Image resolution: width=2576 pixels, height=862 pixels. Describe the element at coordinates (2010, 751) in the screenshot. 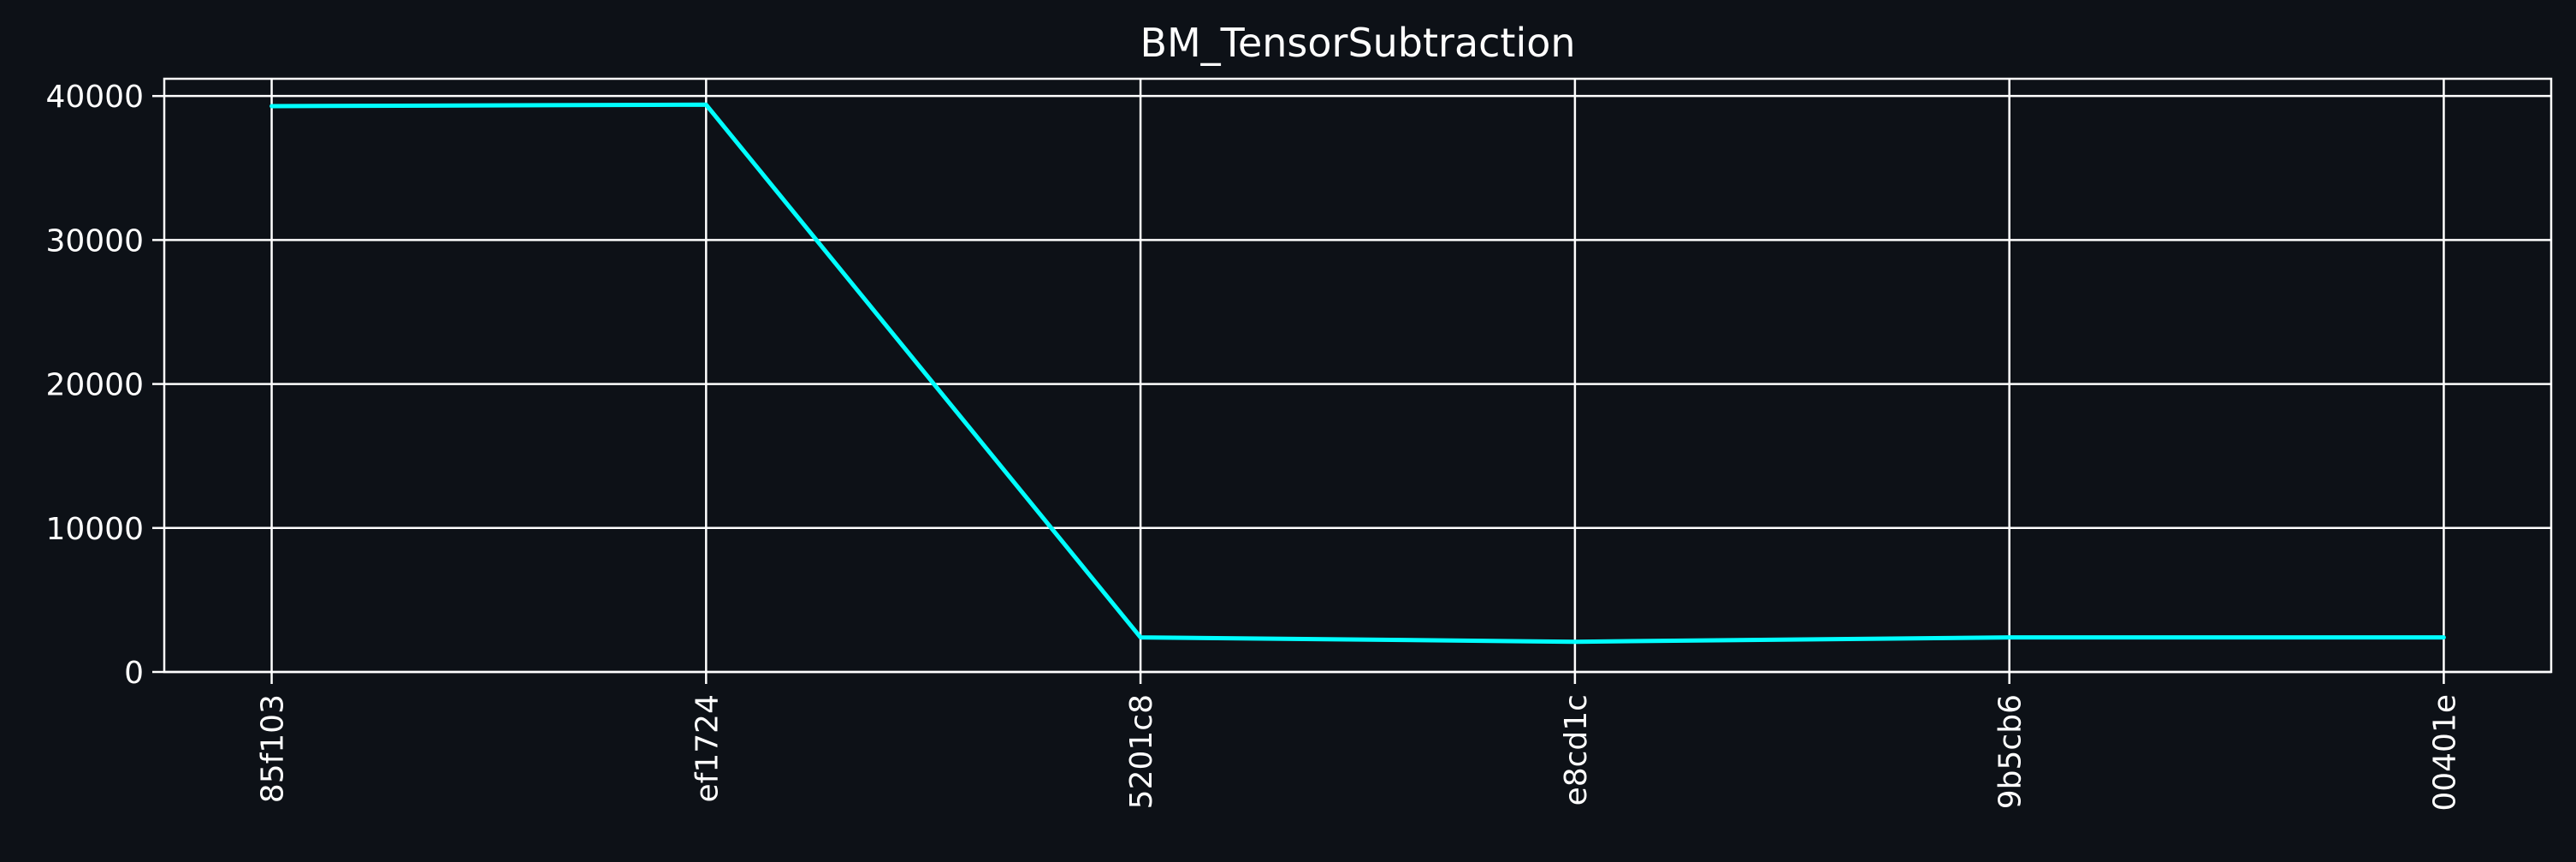

I see `x-tick-label: 9b5cb6` at that location.